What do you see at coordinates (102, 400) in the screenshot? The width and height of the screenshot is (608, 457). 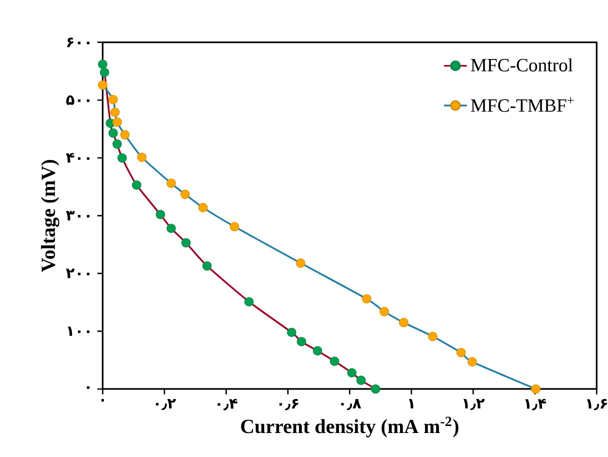 I see `x-tick-label: ۰` at bounding box center [102, 400].